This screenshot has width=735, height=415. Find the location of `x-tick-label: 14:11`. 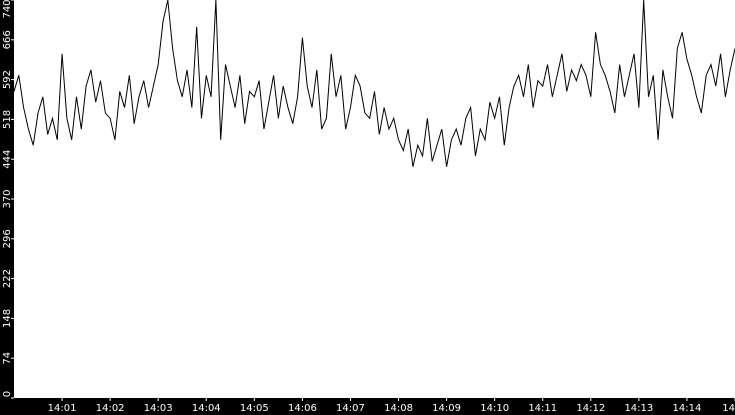

x-tick-label: 14:11 is located at coordinates (542, 408).